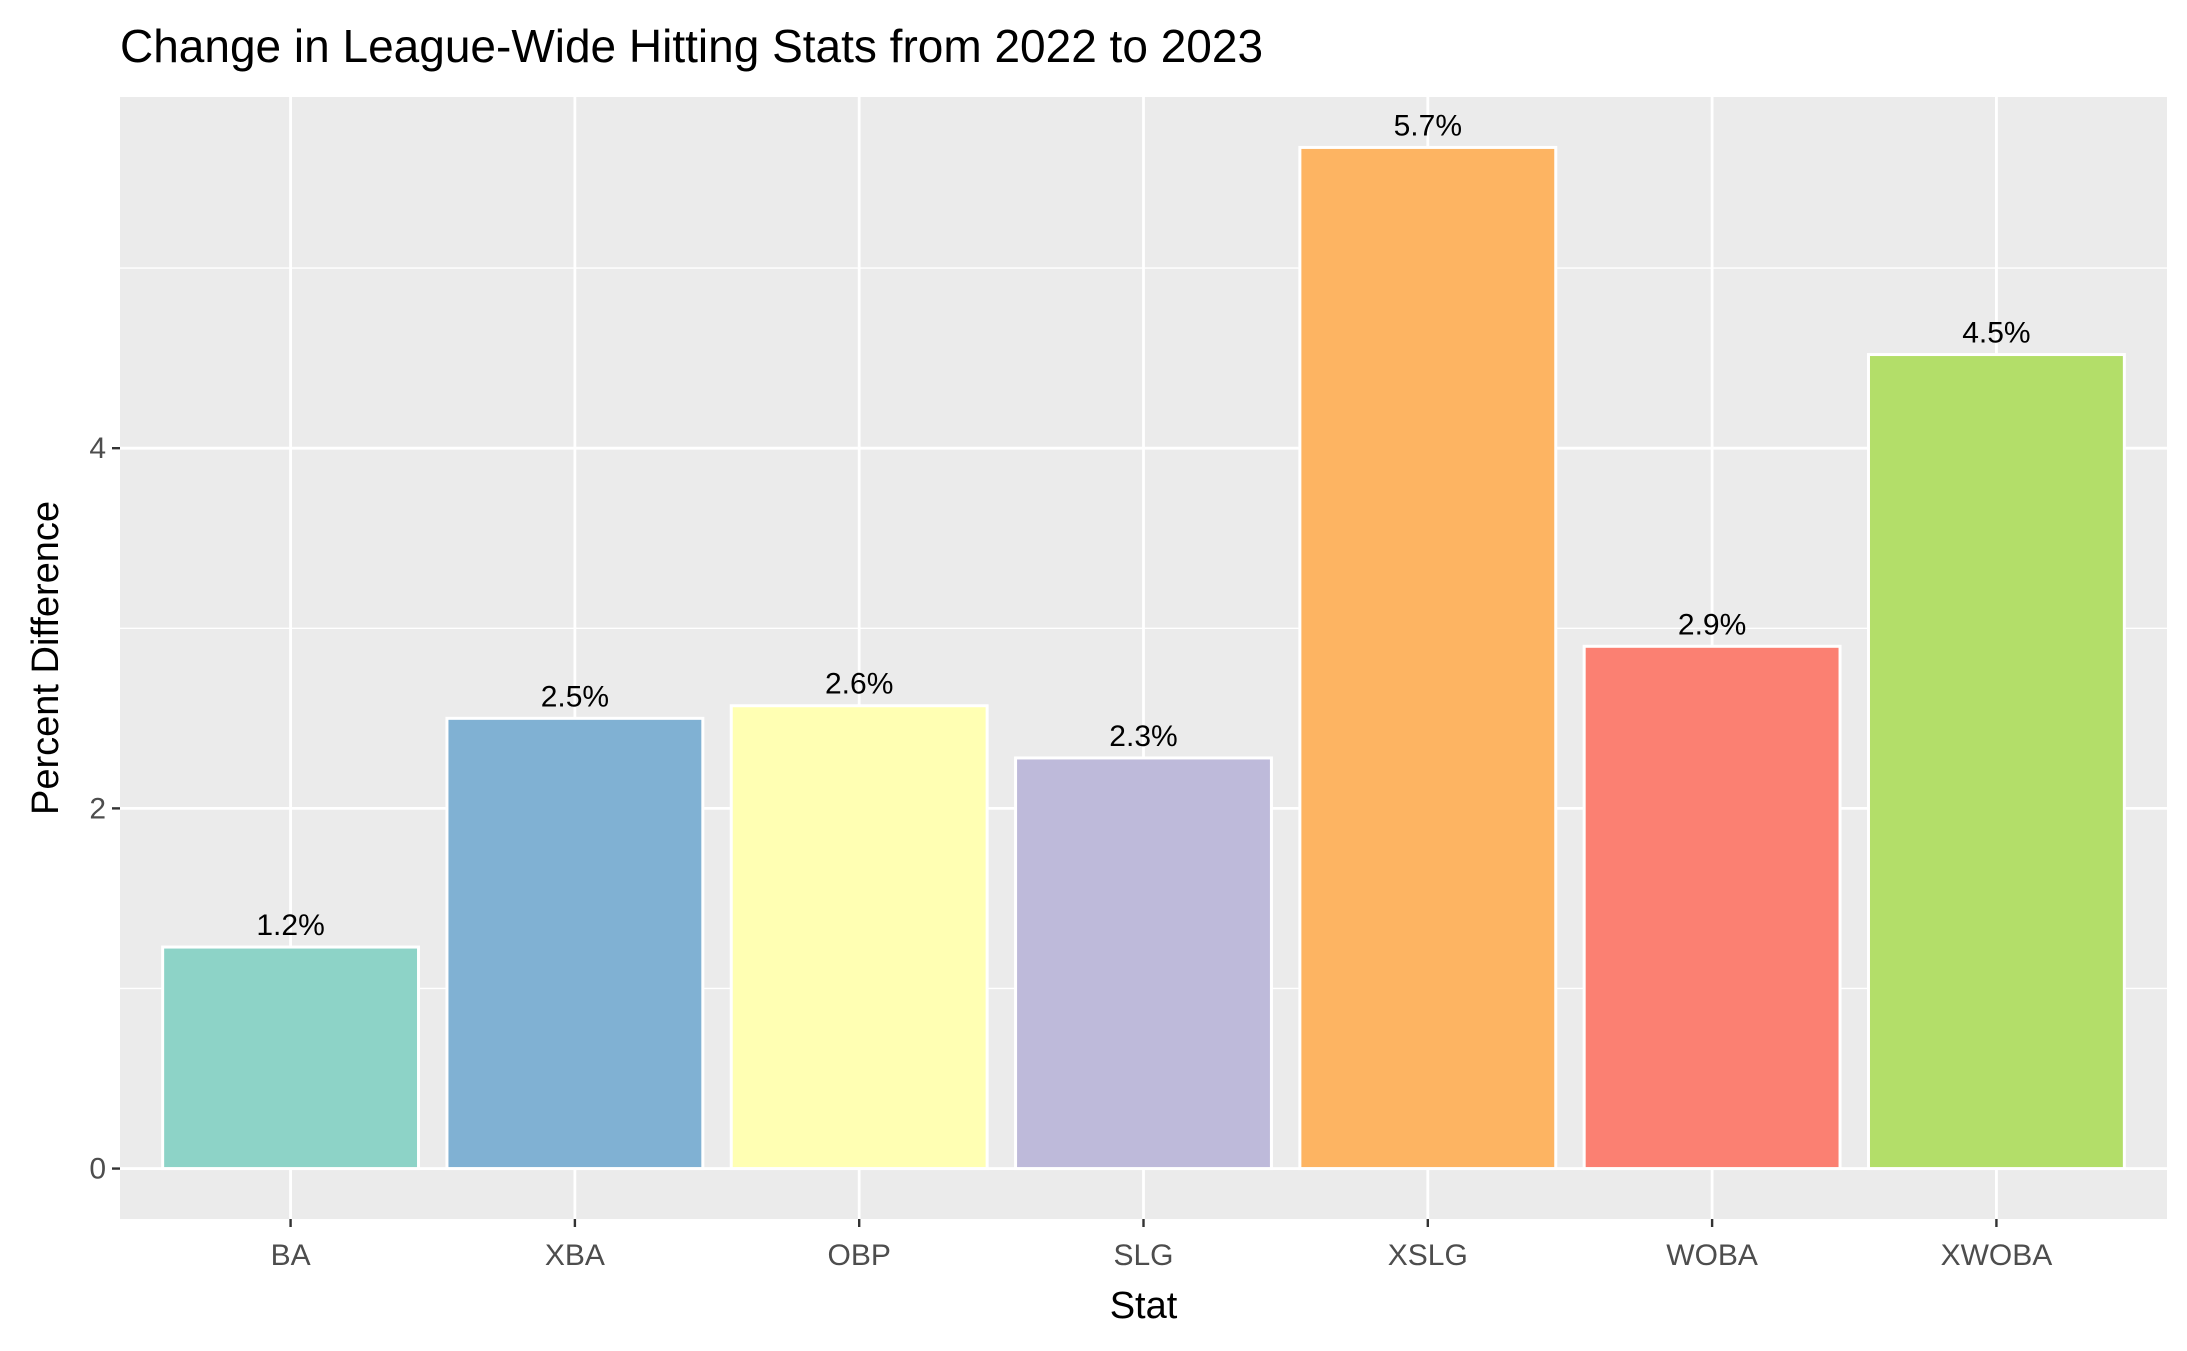 This screenshot has height=1351, width=2187. I want to click on x-tick-label: WOBA, so click(1712, 1255).